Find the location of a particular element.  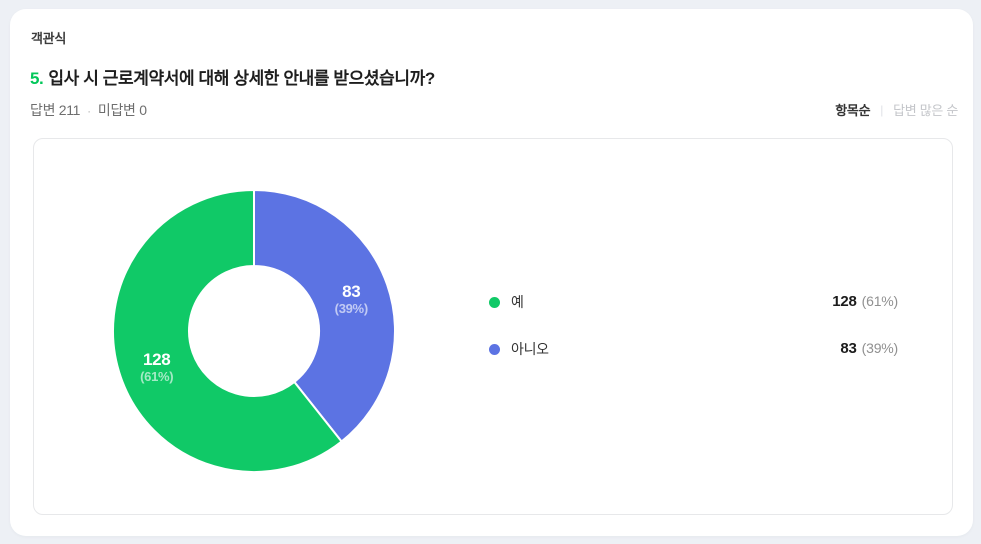

legend-dot-yes-icon is located at coordinates (494, 302).